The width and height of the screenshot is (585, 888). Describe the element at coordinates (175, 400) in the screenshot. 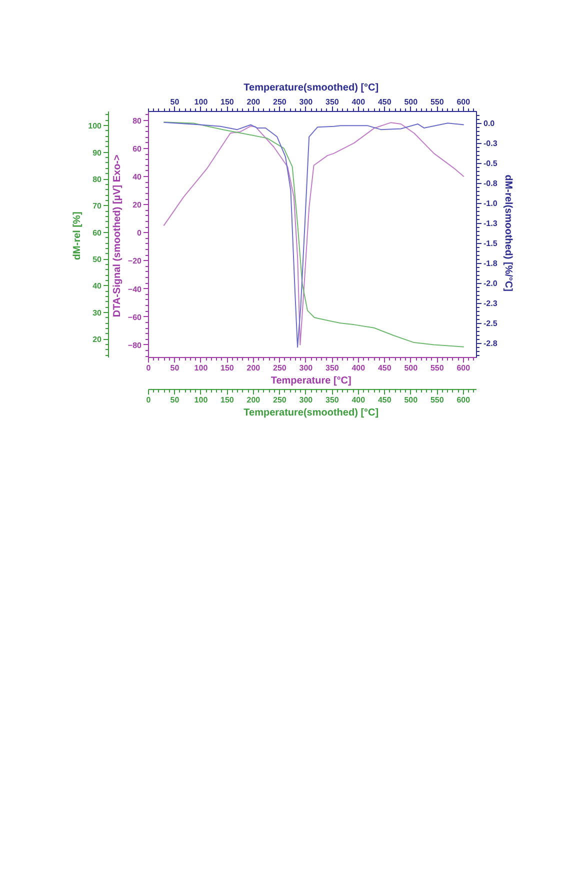

I see `text: 50` at that location.